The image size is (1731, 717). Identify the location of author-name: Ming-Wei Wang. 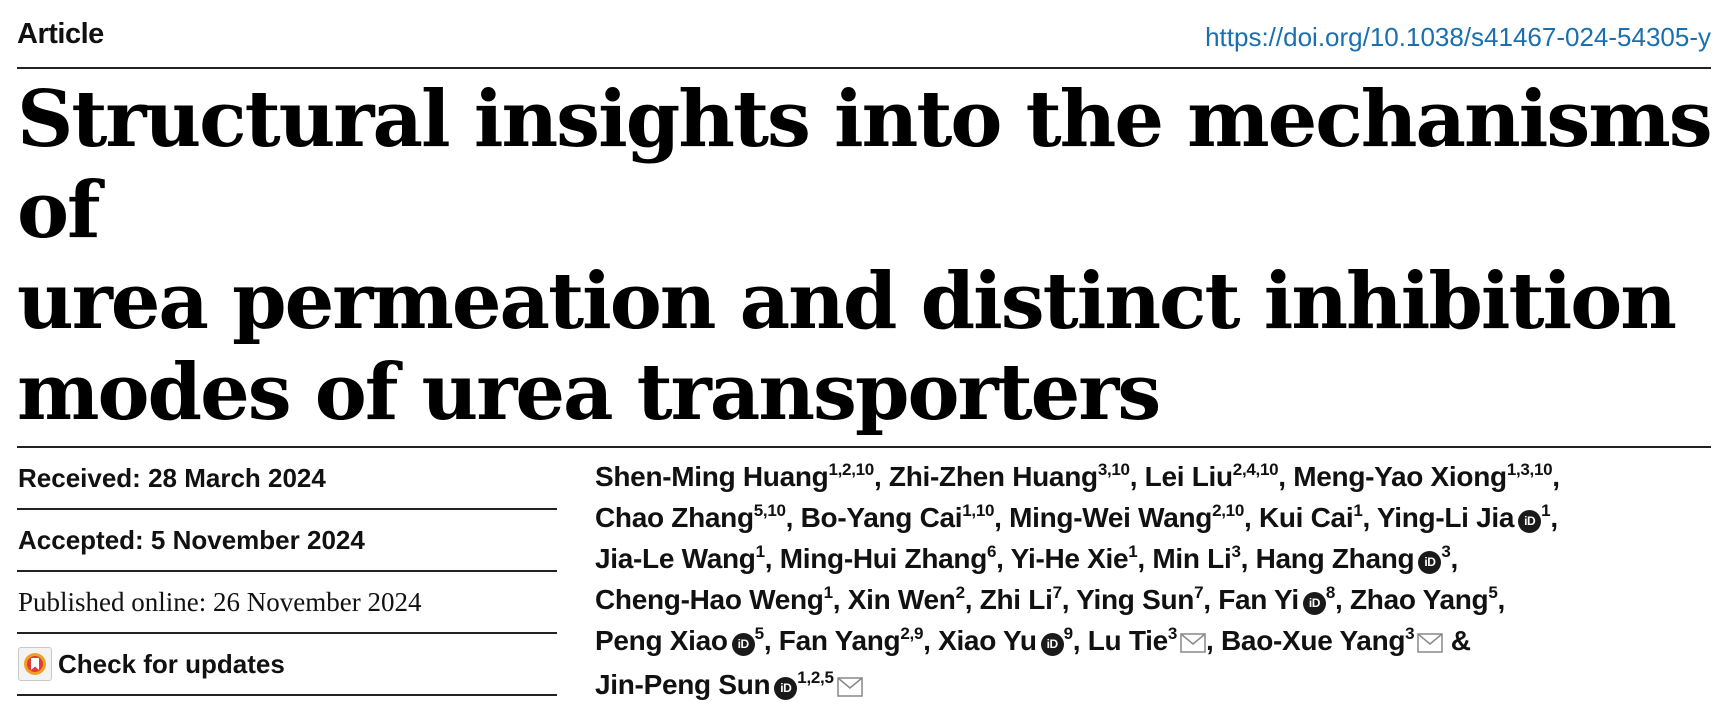
(1111, 517).